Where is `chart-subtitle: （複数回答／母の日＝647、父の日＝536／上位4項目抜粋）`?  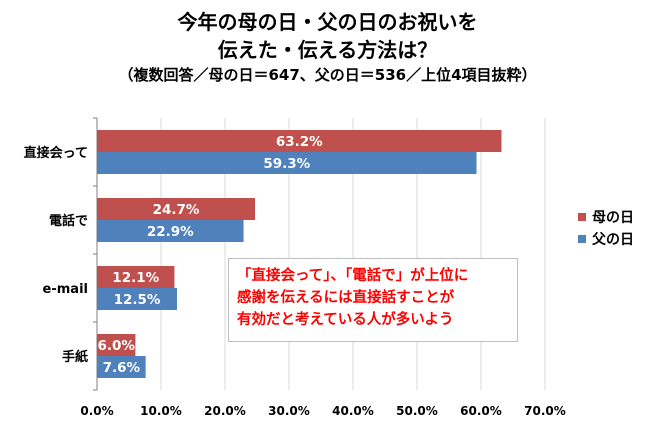 chart-subtitle: （複数回答／母の日＝647、父の日＝536／上位4項目抜粋） is located at coordinates (327, 75).